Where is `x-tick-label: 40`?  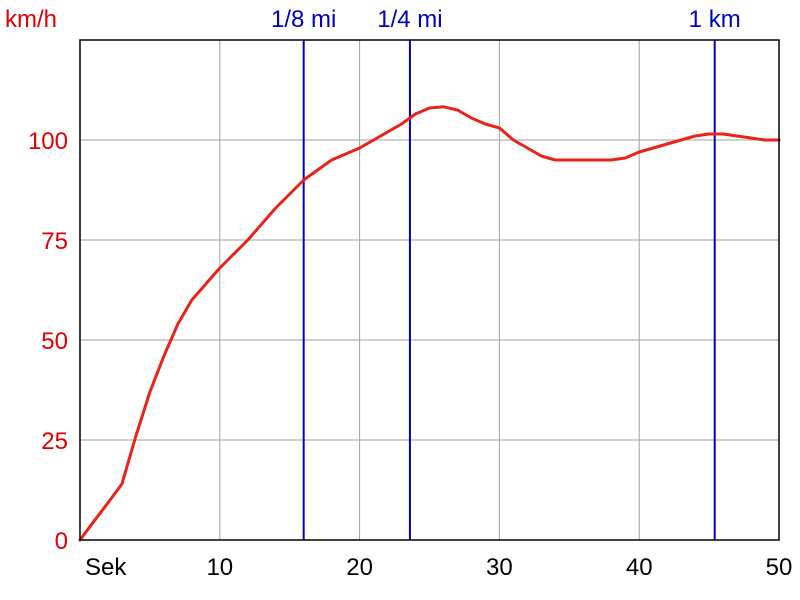
x-tick-label: 40 is located at coordinates (639, 567).